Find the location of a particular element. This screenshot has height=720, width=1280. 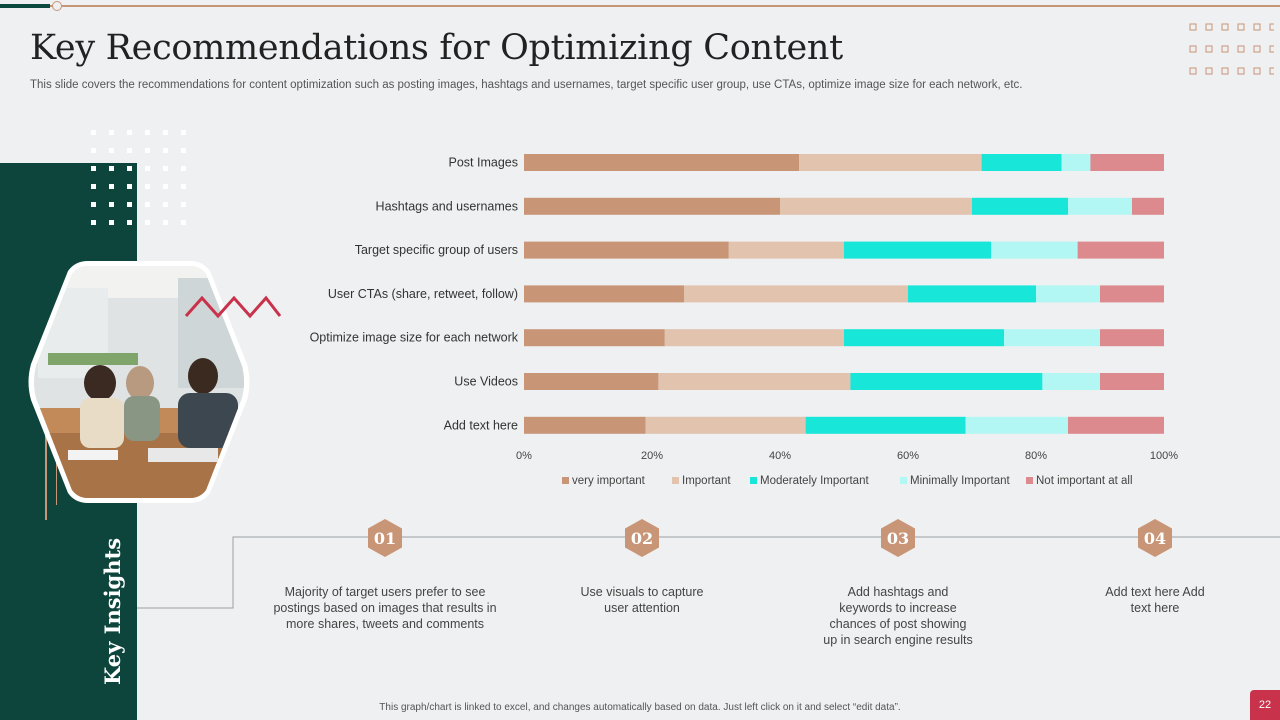

office-meeting-photo is located at coordinates (139, 382).